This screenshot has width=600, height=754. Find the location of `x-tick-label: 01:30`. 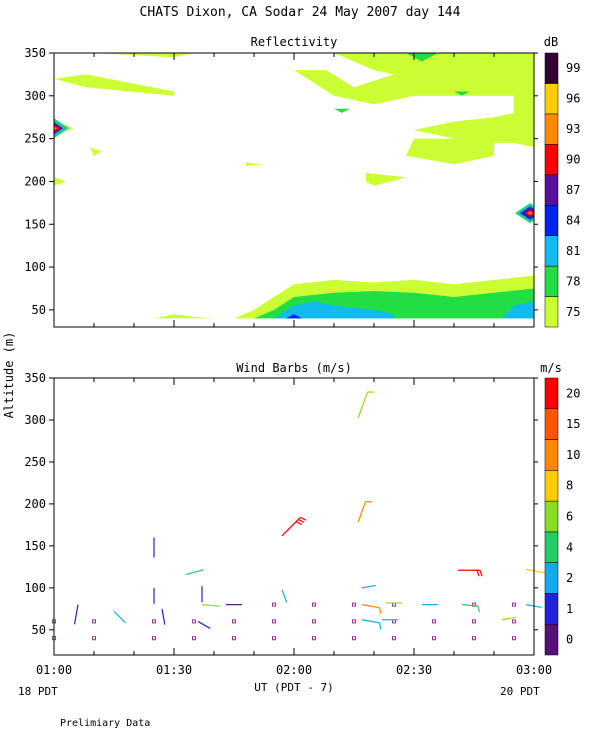

x-tick-label: 01:30 is located at coordinates (174, 670).